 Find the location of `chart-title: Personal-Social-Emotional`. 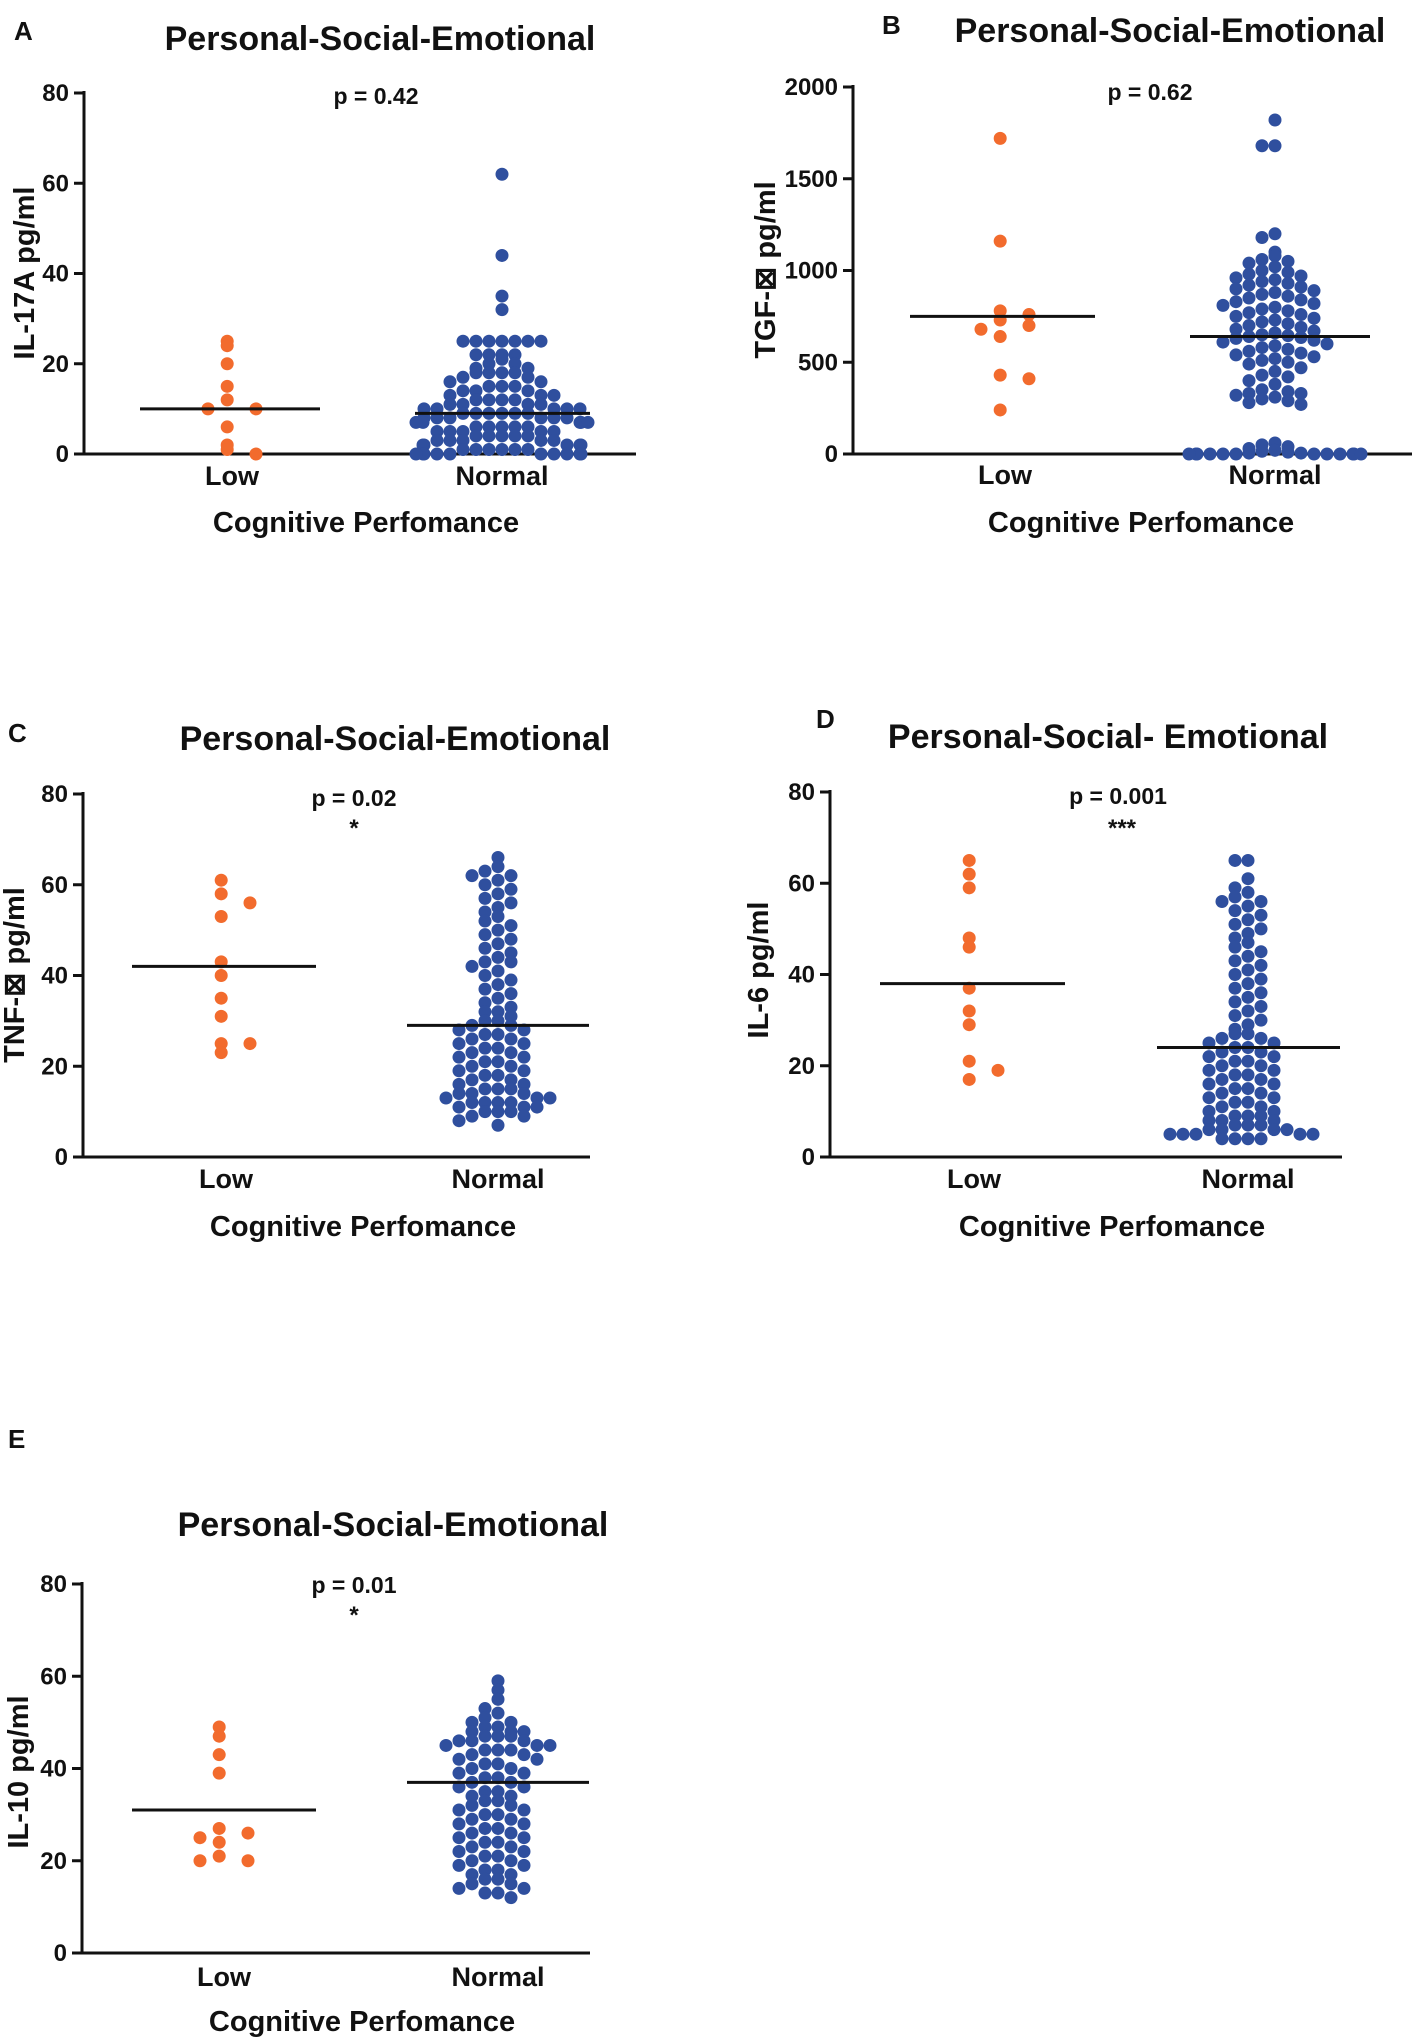

chart-title: Personal-Social-Emotional is located at coordinates (395, 739).